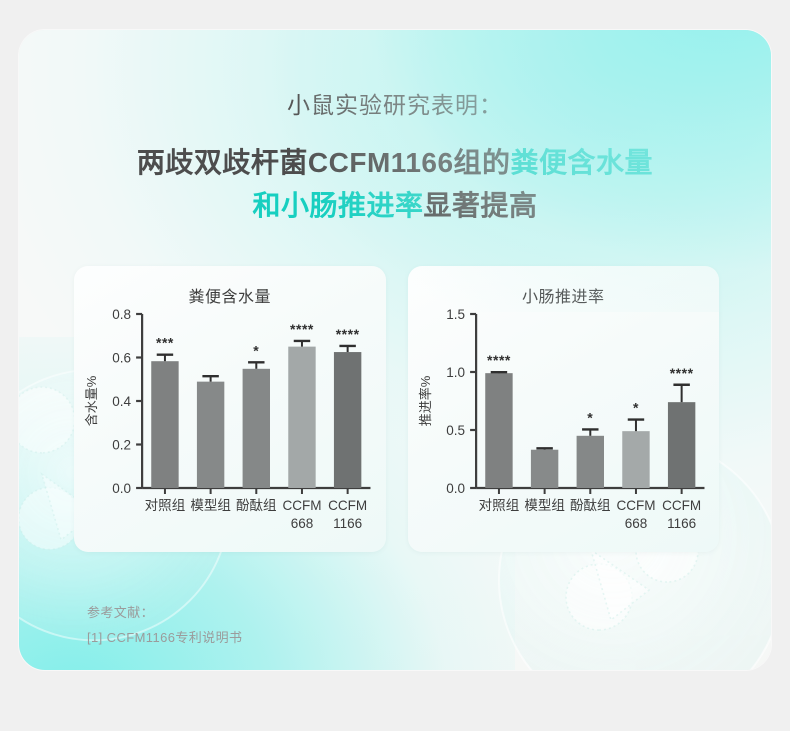 This screenshot has height=731, width=790. What do you see at coordinates (455, 372) in the screenshot?
I see `y-tick-label: 1.0` at bounding box center [455, 372].